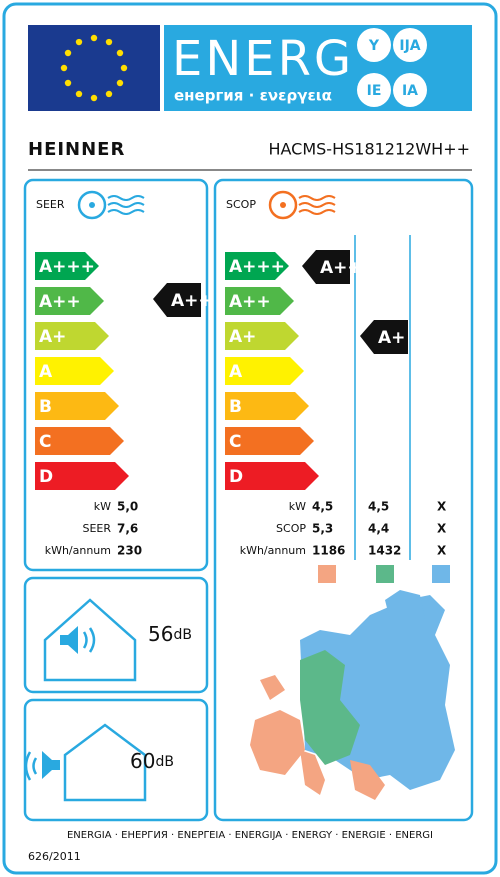  I want to click on brand: HEINNER, so click(76, 149).